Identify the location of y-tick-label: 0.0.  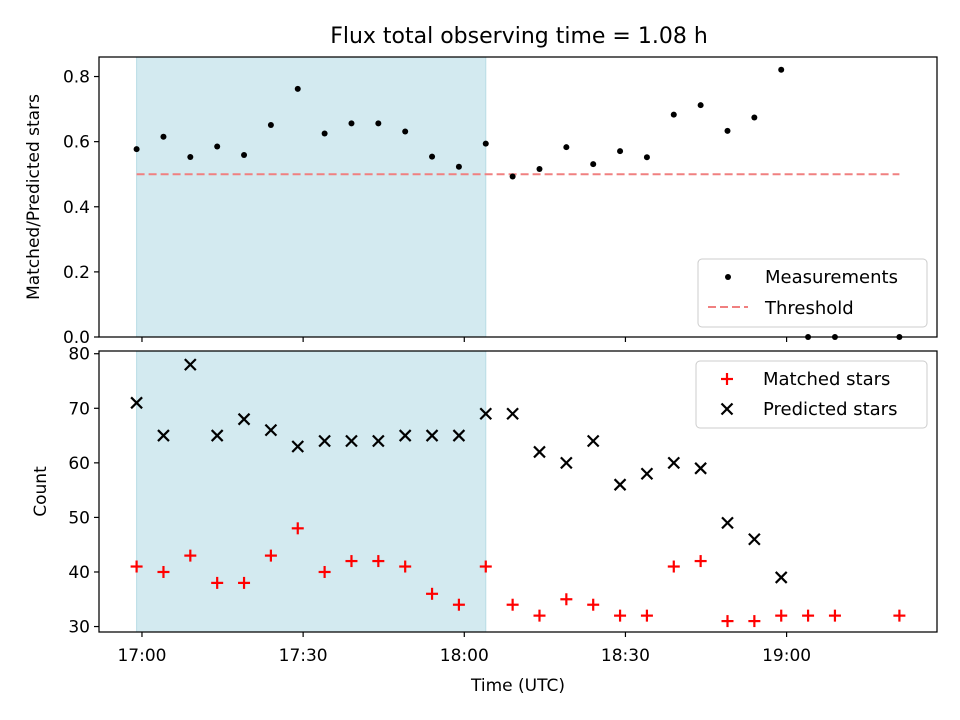
(76, 338).